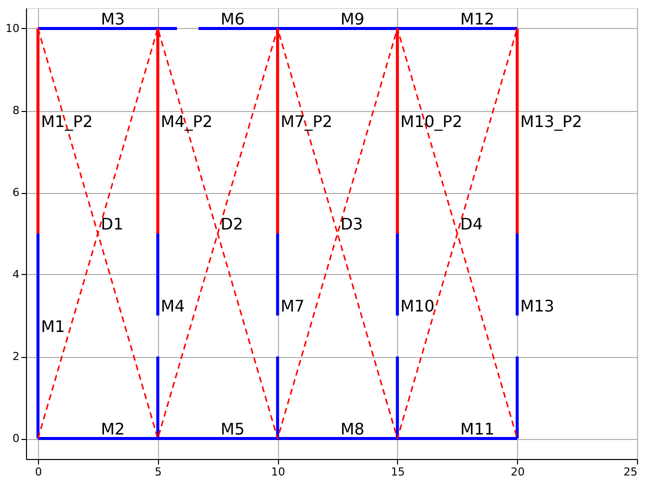  What do you see at coordinates (537, 306) in the screenshot?
I see `annotation: M13` at bounding box center [537, 306].